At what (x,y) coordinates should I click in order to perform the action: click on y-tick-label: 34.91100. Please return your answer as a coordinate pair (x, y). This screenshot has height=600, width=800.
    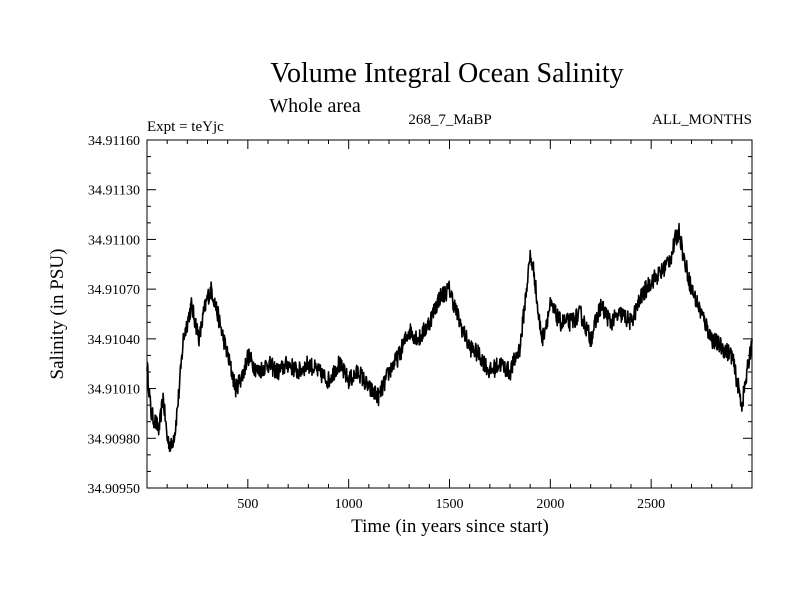
    Looking at the image, I should click on (114, 240).